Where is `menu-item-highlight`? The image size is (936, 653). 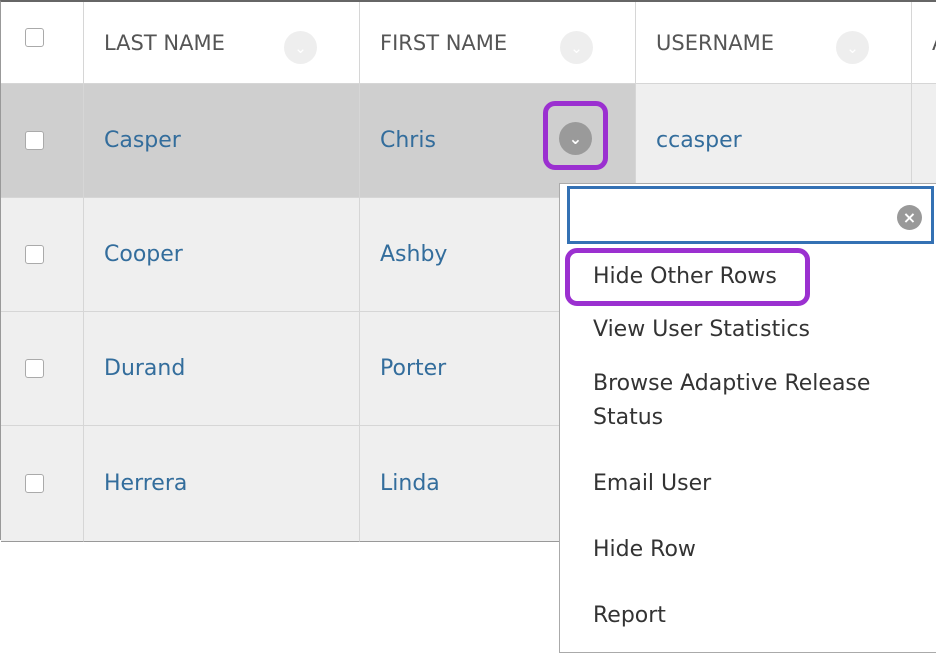 menu-item-highlight is located at coordinates (687, 277).